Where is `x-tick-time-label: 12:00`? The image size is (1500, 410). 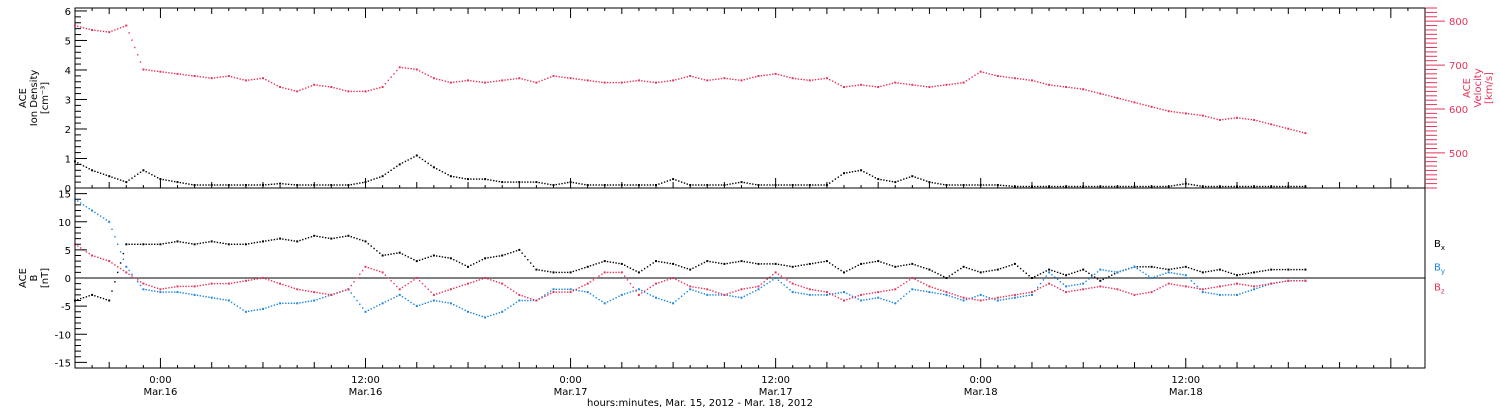
x-tick-time-label: 12:00 is located at coordinates (1185, 380).